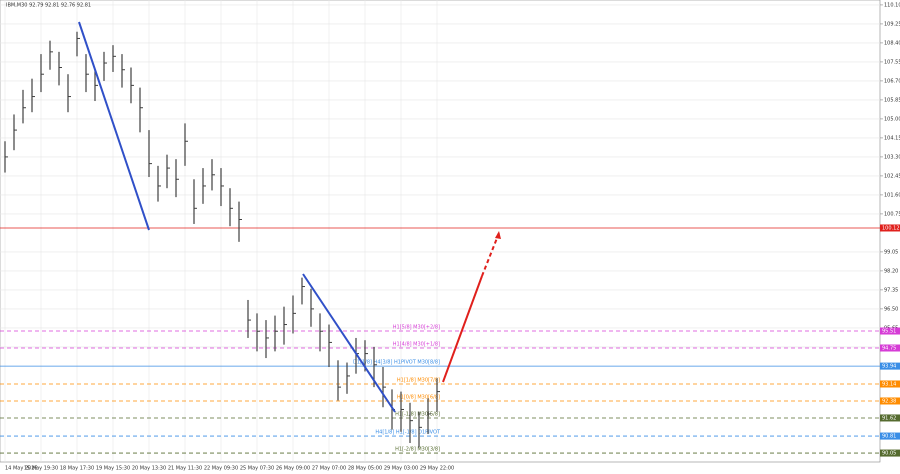 The width and height of the screenshot is (900, 474). I want to click on level-label: H1[-1/8] M30[5/8], so click(417, 414).